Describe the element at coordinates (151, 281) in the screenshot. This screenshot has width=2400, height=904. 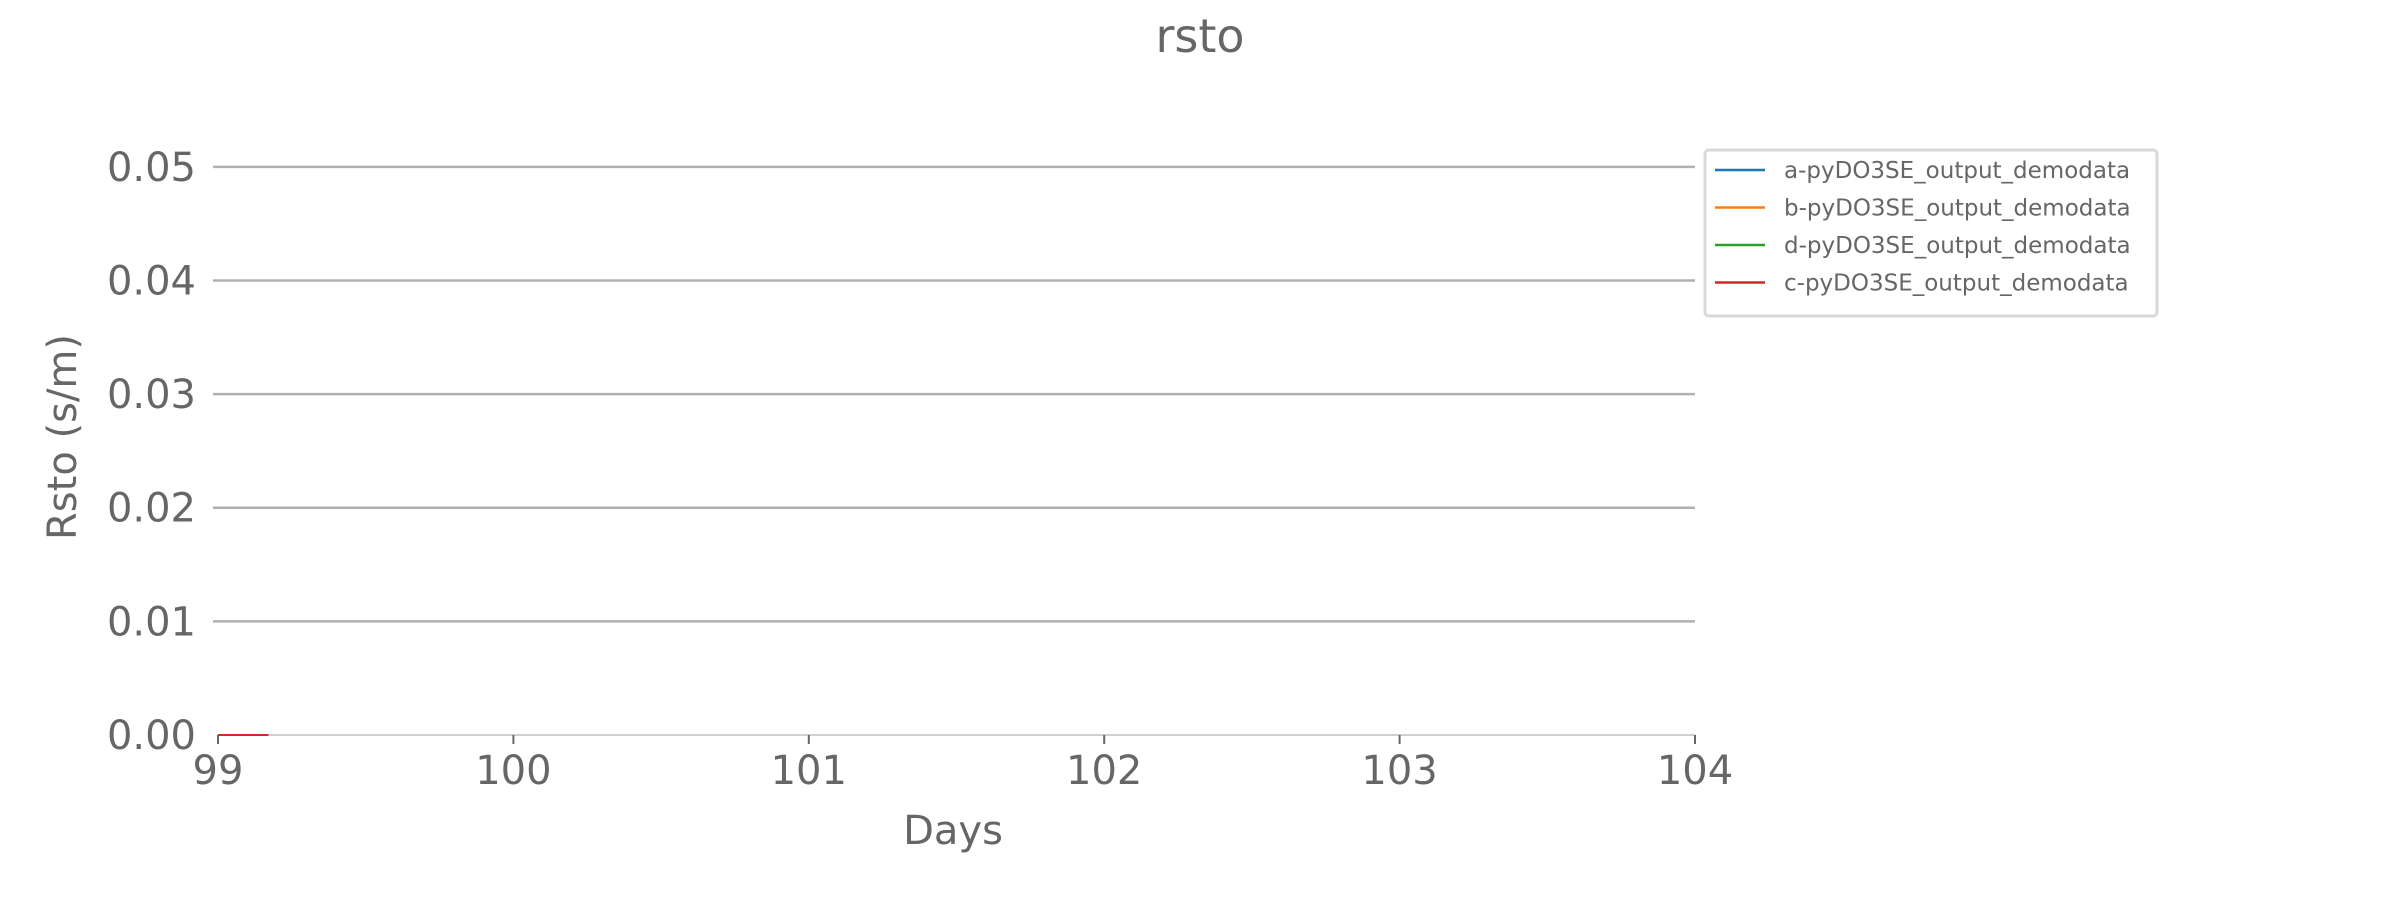
I see `y-tick-label: 0.04` at that location.